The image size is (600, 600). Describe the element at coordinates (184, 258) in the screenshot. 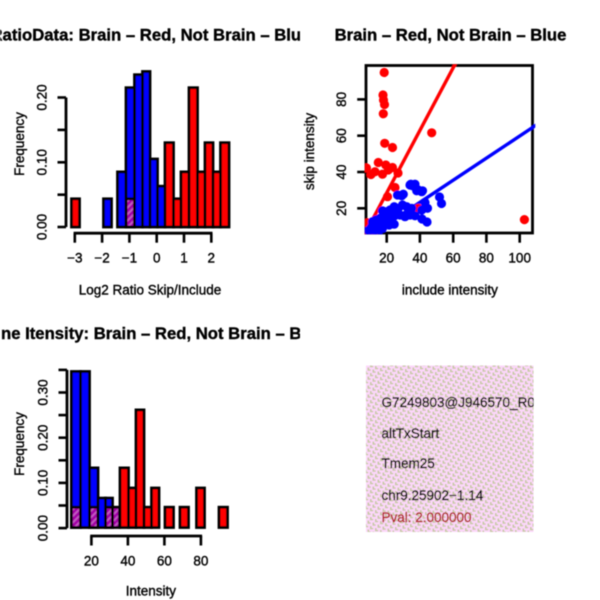

I see `svg-text: 1` at that location.